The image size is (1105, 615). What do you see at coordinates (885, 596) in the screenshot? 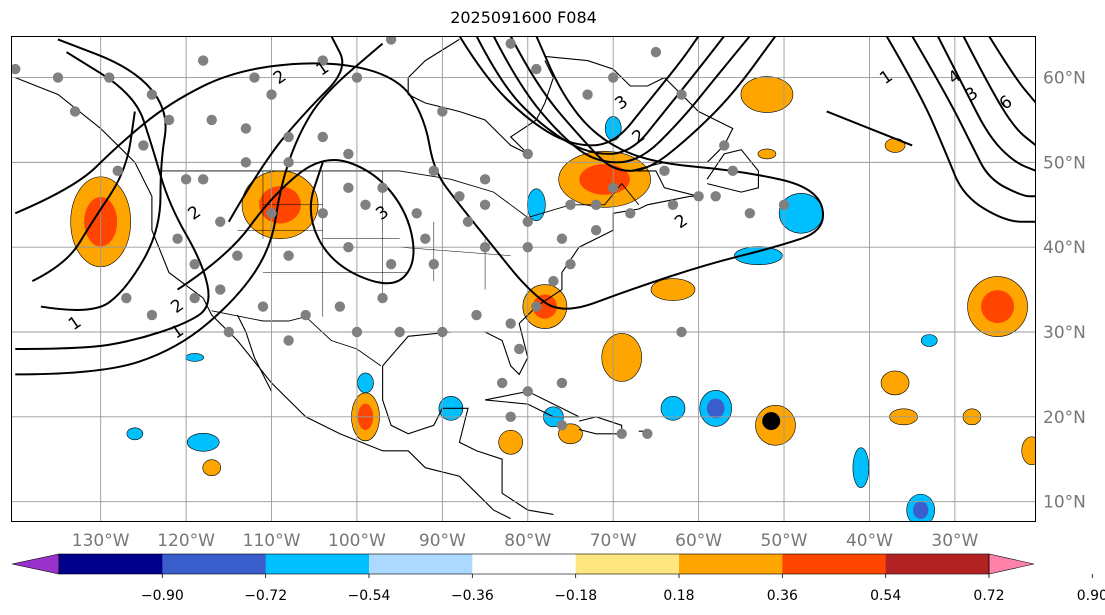
I see `colorbar-tick-label: 0.54` at bounding box center [885, 596].